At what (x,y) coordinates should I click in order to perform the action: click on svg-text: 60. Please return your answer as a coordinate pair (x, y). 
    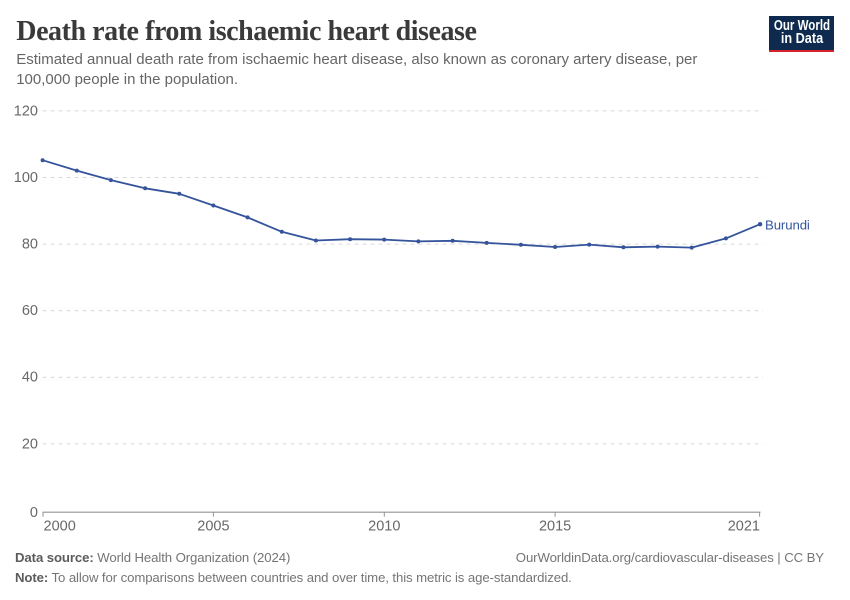
    Looking at the image, I should click on (30, 311).